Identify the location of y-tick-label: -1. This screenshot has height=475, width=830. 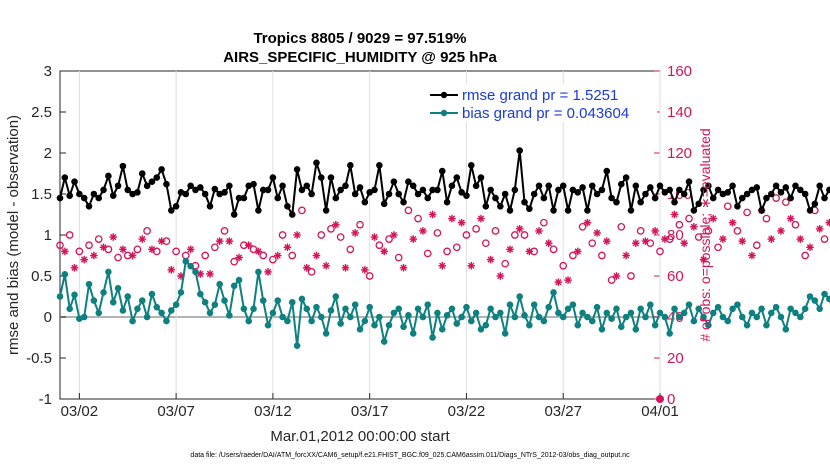
(45, 399).